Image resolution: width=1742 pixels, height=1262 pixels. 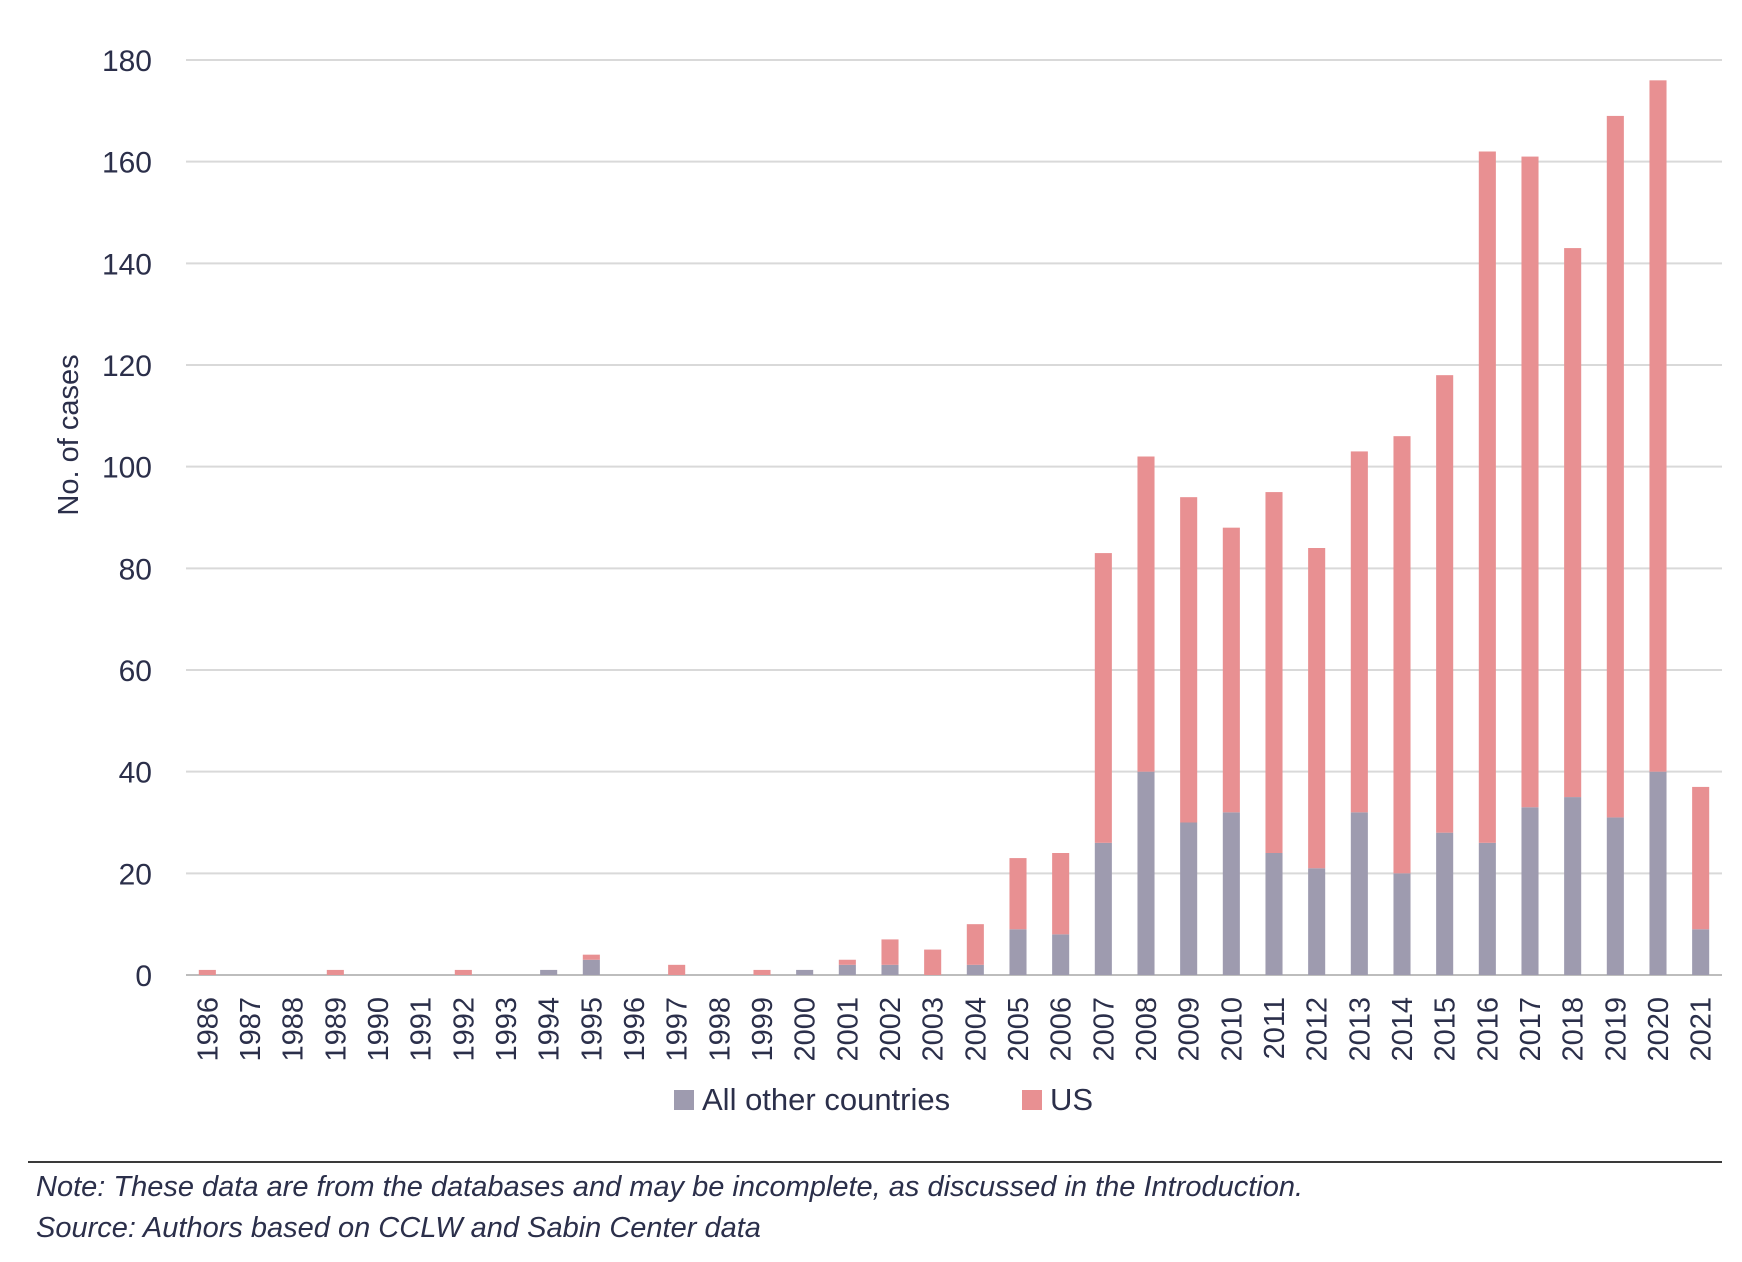 What do you see at coordinates (336, 1029) in the screenshot?
I see `x-tick-label: 1989` at bounding box center [336, 1029].